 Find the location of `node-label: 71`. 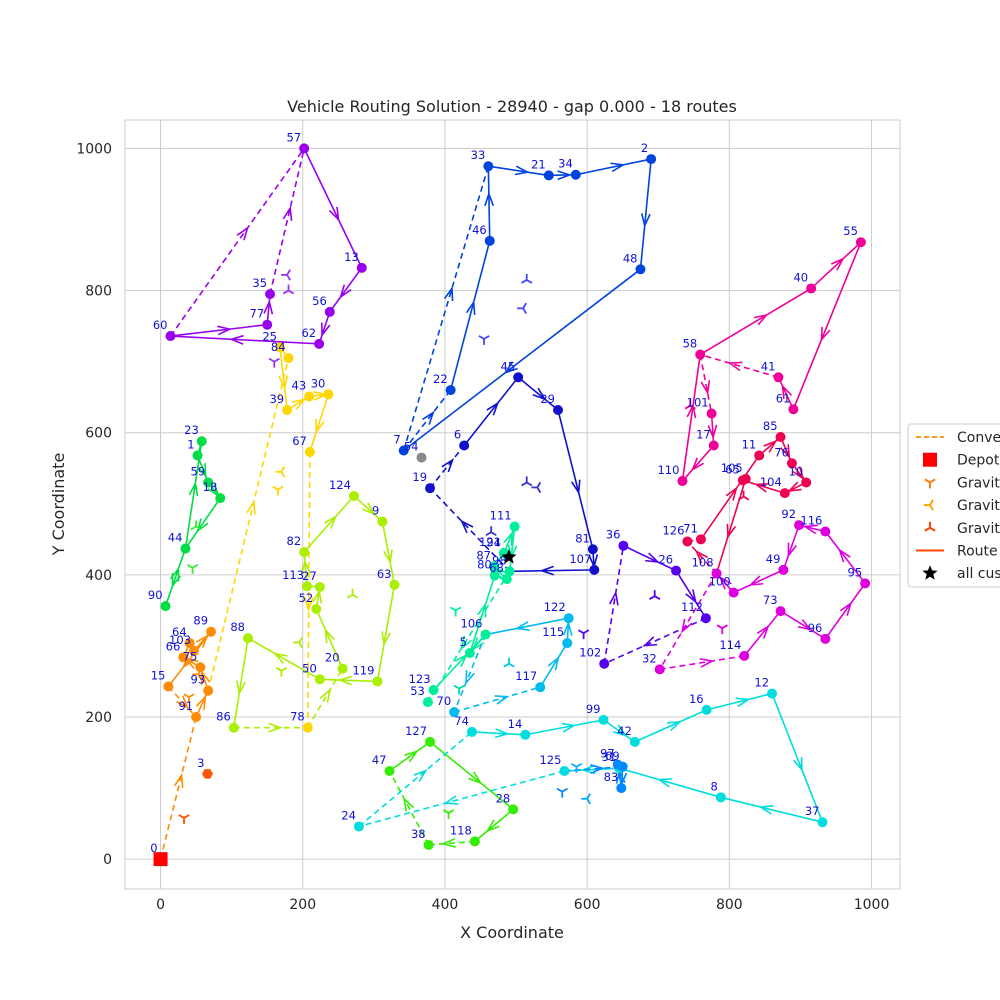

node-label: 71 is located at coordinates (690, 528).